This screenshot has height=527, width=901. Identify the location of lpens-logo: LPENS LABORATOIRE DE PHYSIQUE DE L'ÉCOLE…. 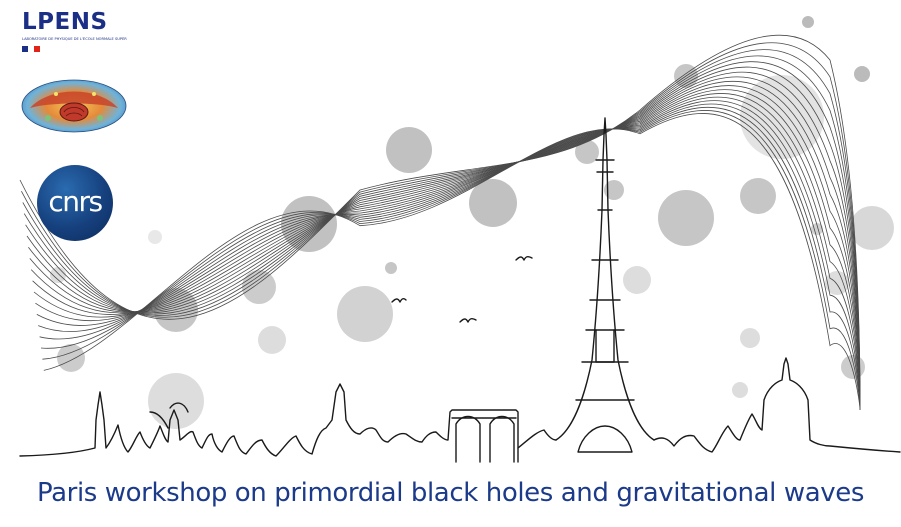
(77, 30).